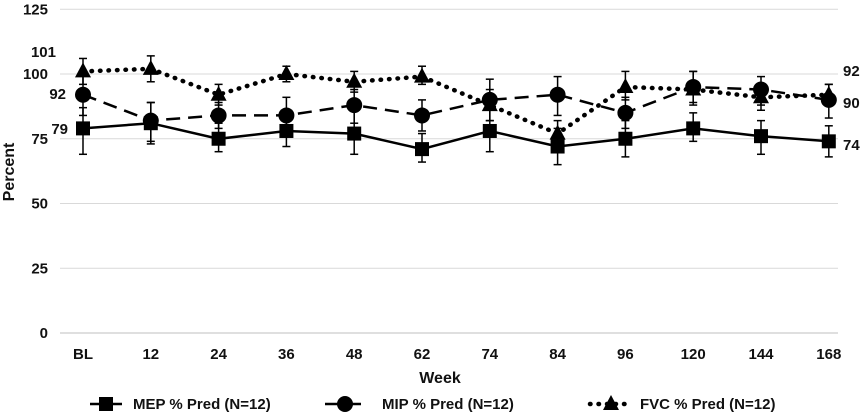 This screenshot has width=867, height=417. I want to click on series-line-square, so click(455, 136).